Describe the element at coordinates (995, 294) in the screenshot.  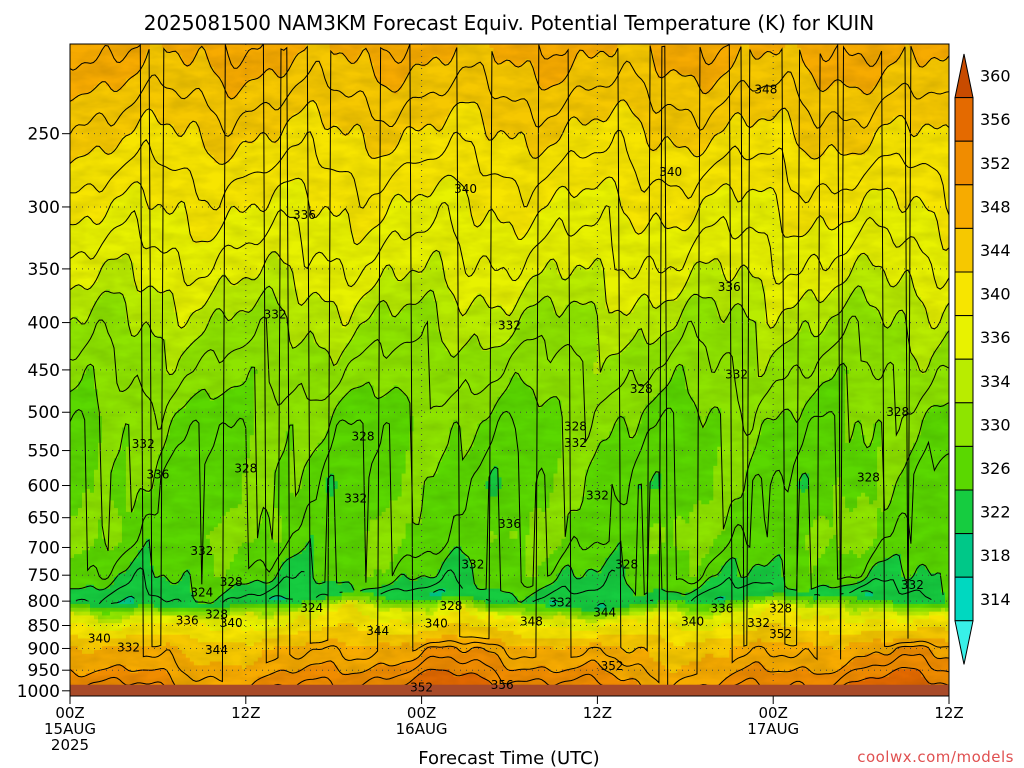
I see `colorbar-label: 340` at that location.